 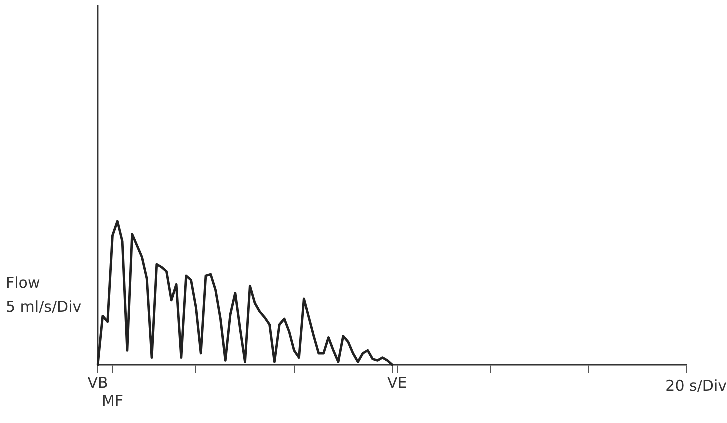 What do you see at coordinates (23, 283) in the screenshot?
I see `y-axis-title: Flow` at bounding box center [23, 283].